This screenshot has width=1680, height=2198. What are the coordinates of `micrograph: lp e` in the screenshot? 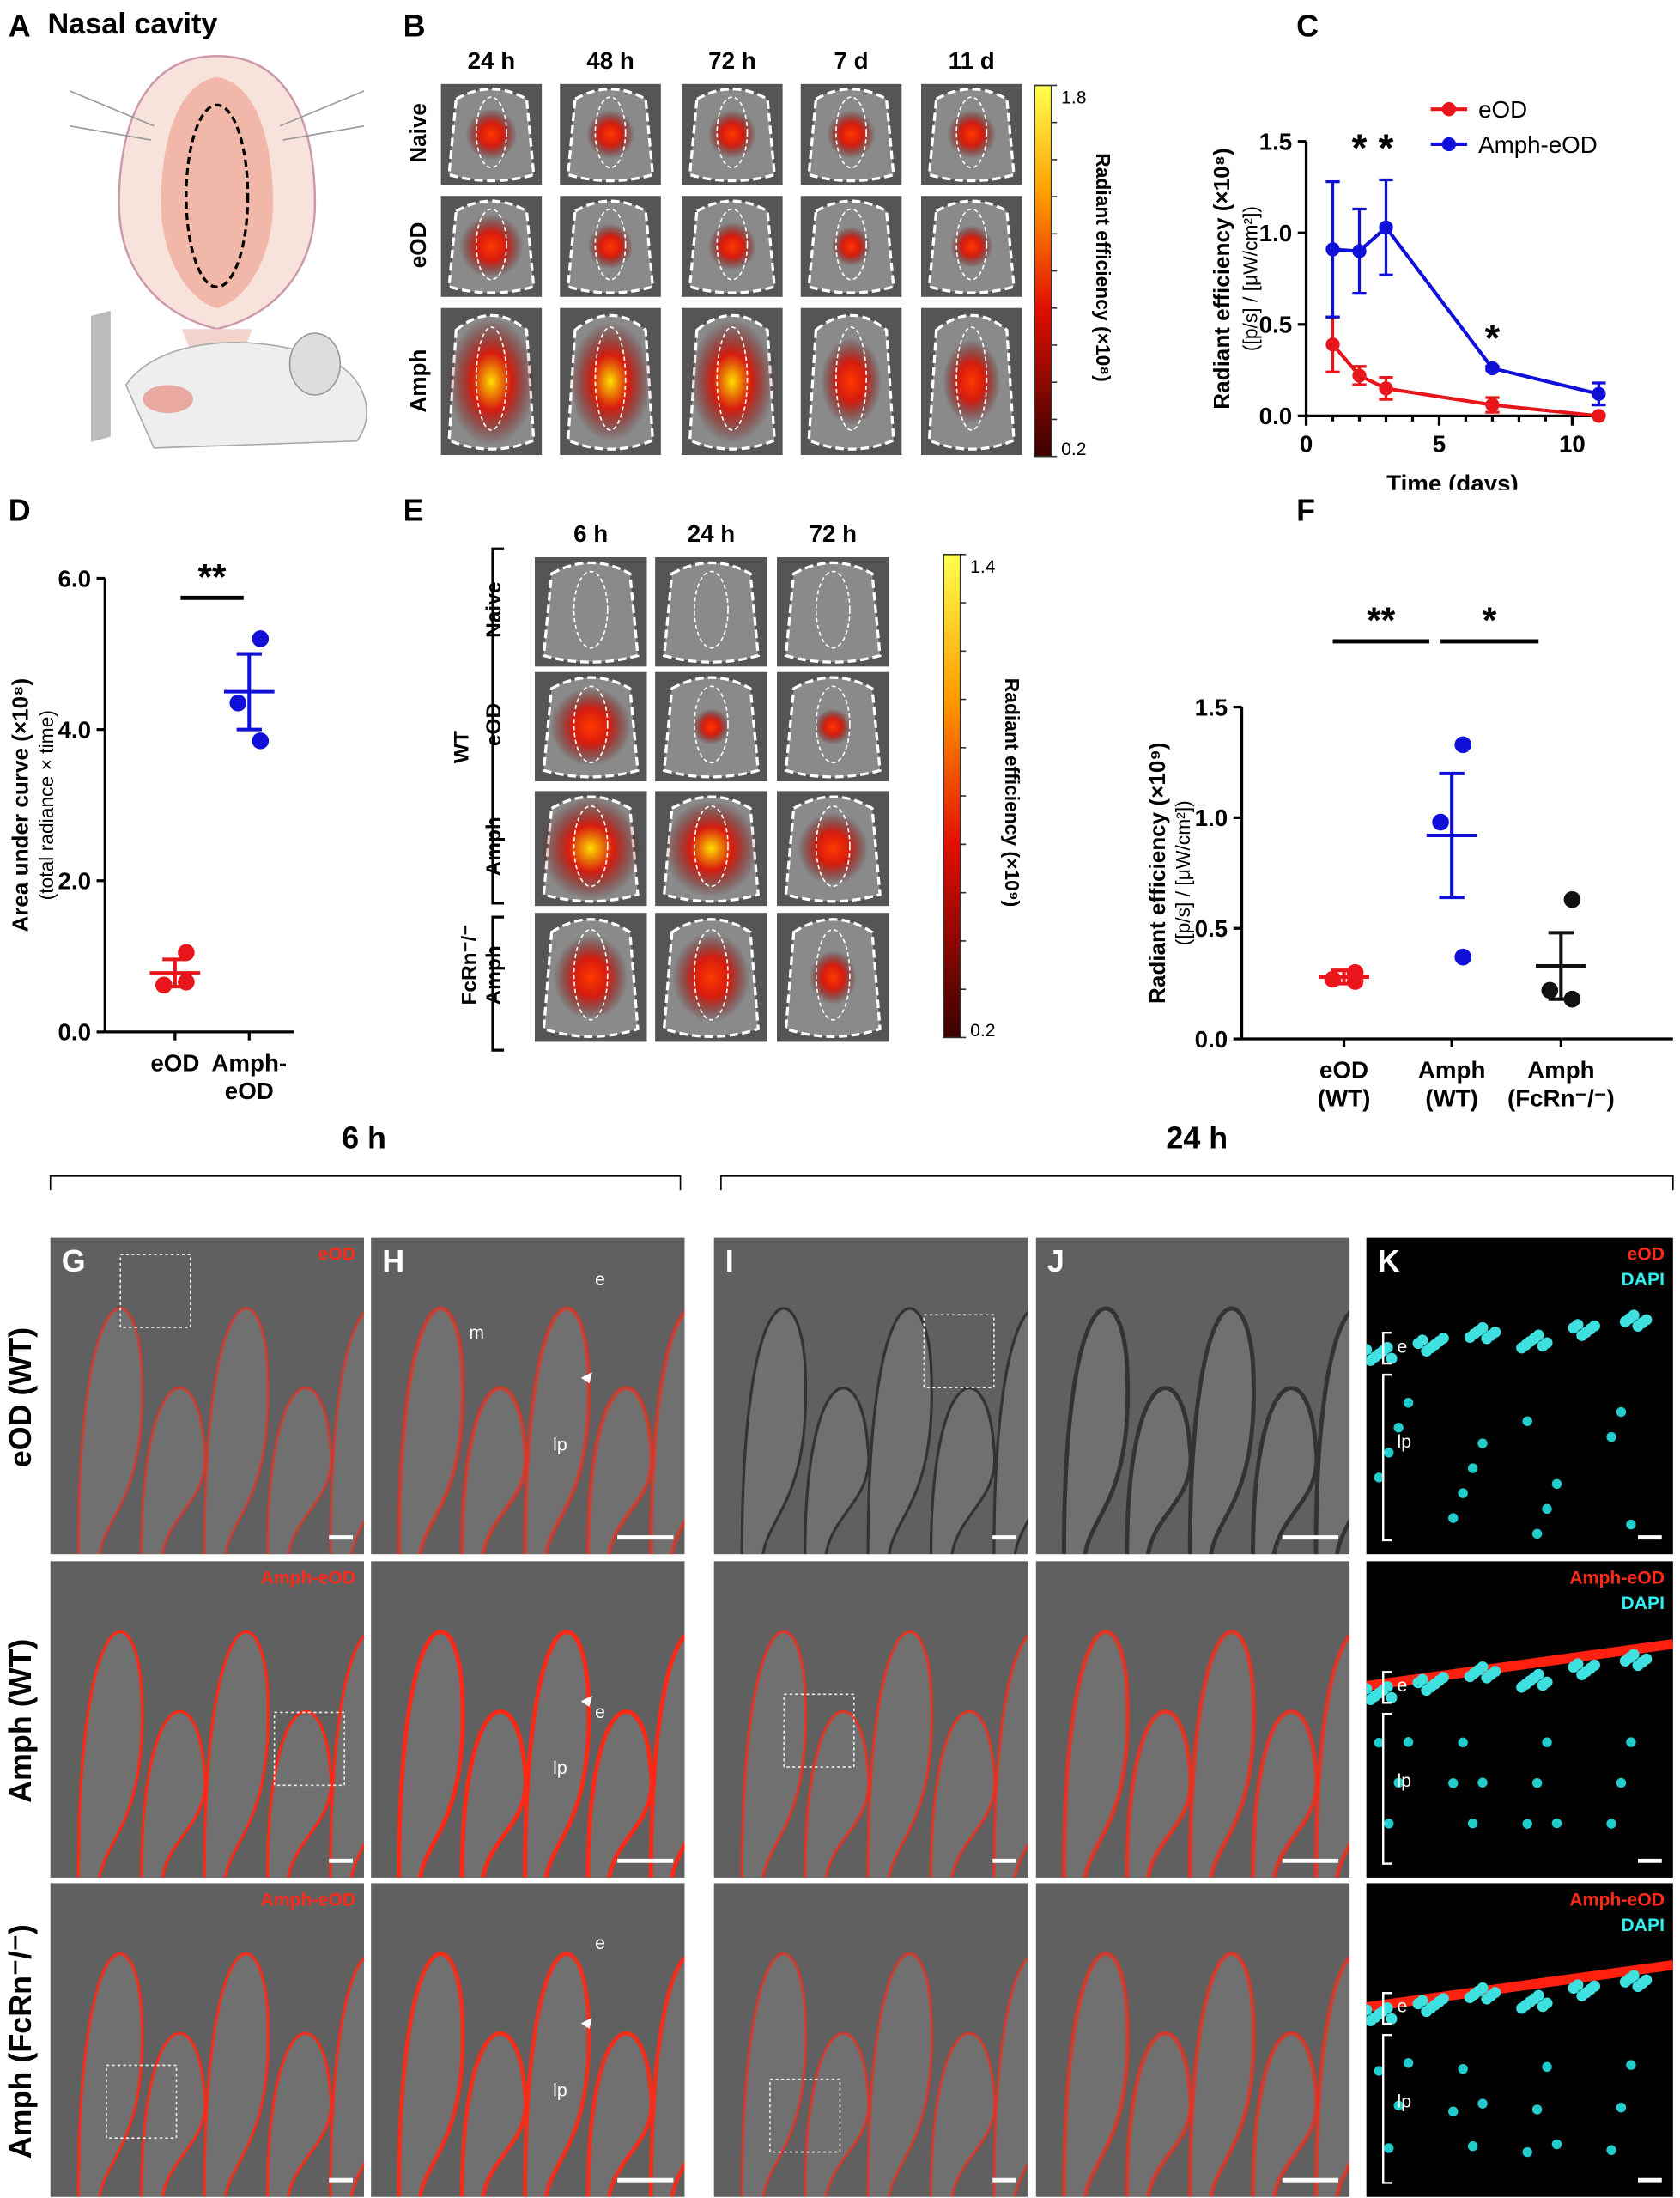 It's located at (528, 1719).